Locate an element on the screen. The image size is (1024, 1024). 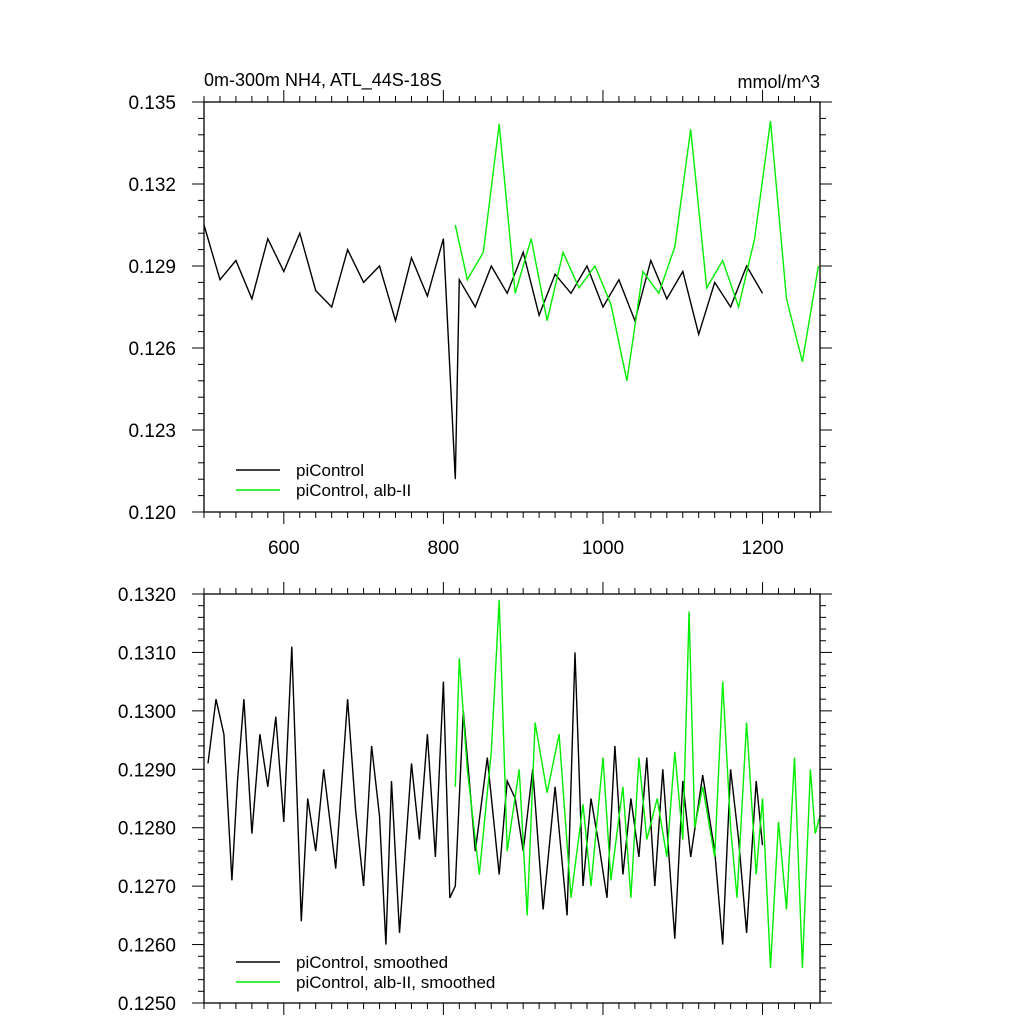
y-tick-label: 0.1310 is located at coordinates (147, 653).